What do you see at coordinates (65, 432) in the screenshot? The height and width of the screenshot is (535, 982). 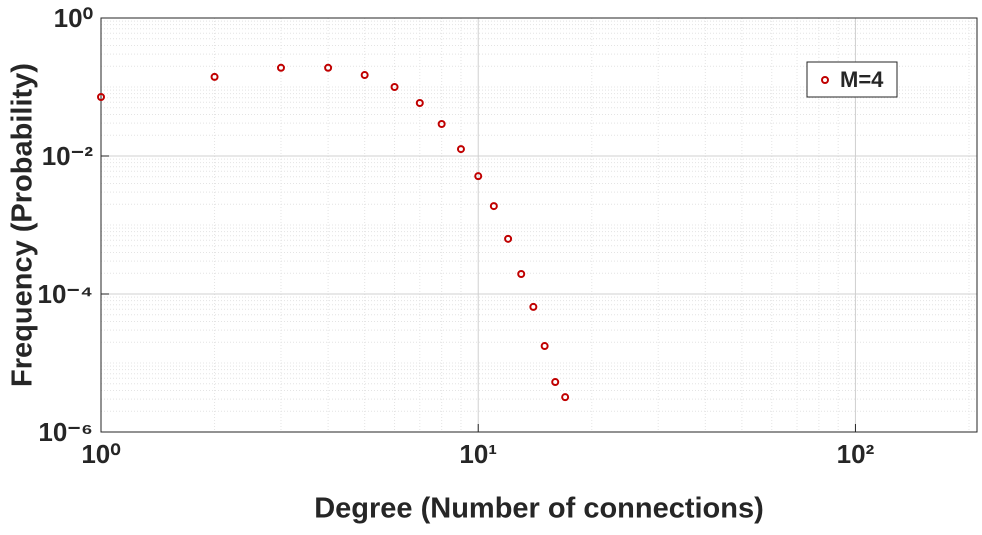 I see `y-tick-label: 10⁻⁶` at bounding box center [65, 432].